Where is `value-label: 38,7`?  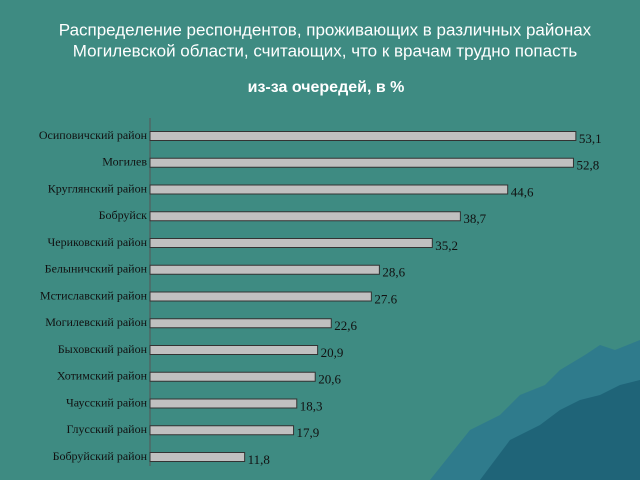 value-label: 38,7 is located at coordinates (474, 218).